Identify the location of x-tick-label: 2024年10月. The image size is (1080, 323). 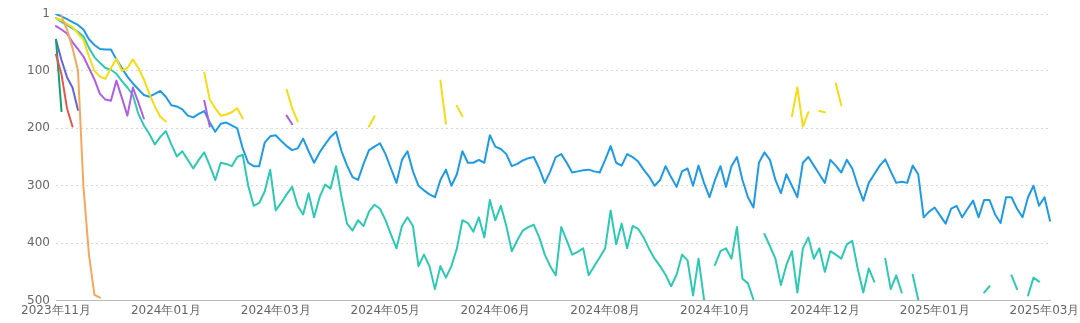
(715, 309).